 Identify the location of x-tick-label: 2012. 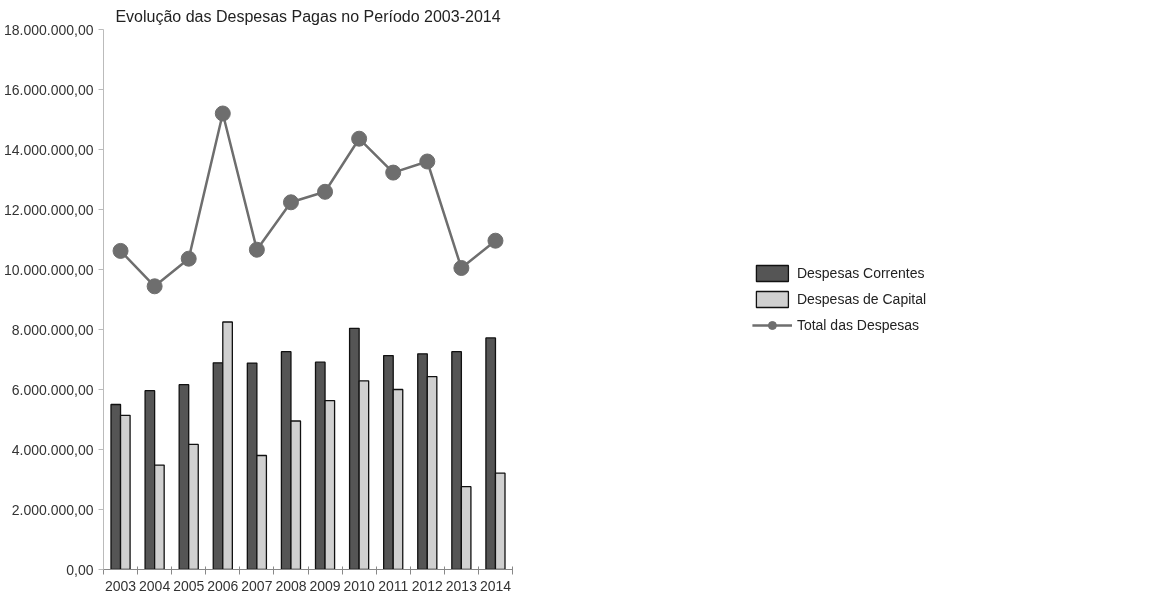
(427, 585).